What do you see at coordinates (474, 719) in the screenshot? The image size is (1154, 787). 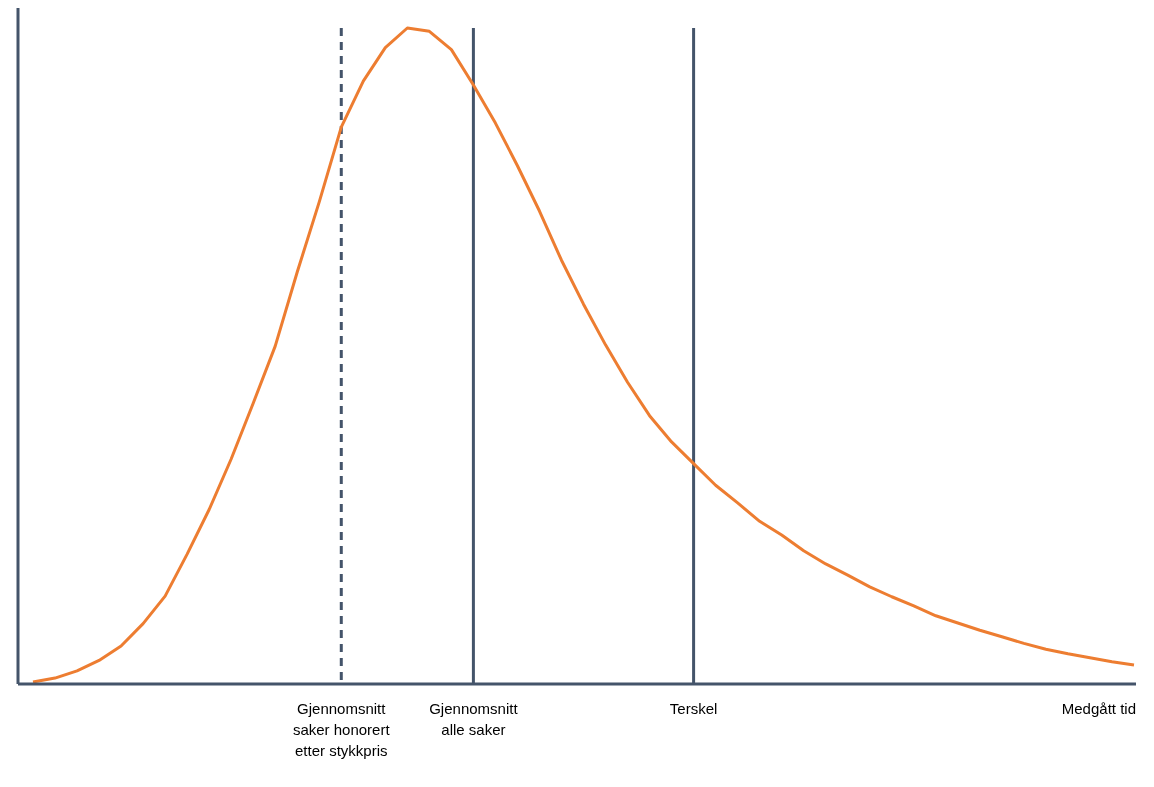 I see `x-tick-label: Gjennomsnitt alle saker` at bounding box center [474, 719].